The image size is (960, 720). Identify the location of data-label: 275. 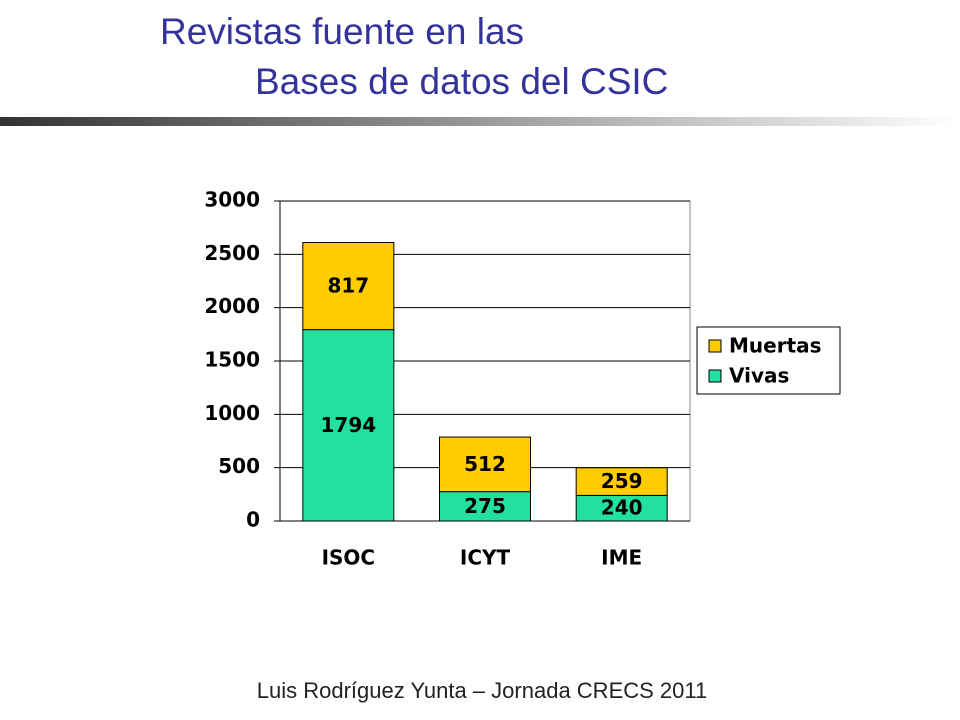
(485, 506).